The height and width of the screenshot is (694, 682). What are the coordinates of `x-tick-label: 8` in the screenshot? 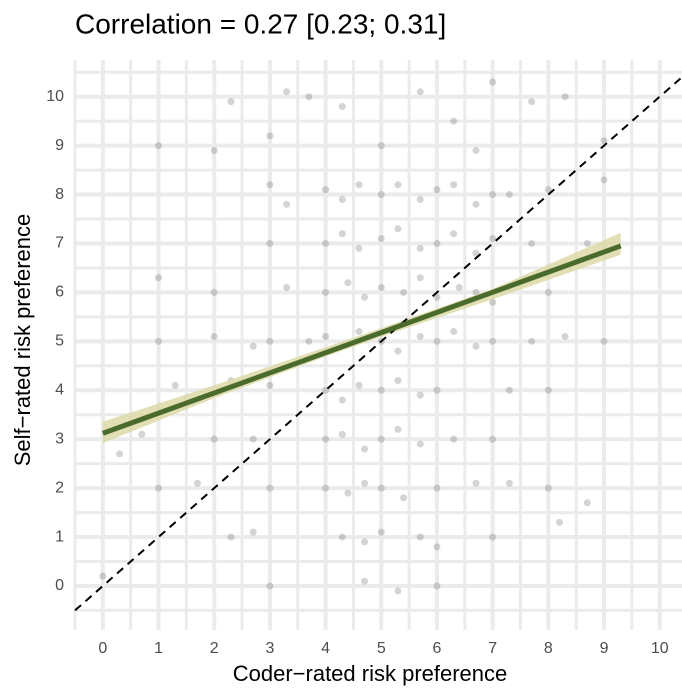 It's located at (548, 648).